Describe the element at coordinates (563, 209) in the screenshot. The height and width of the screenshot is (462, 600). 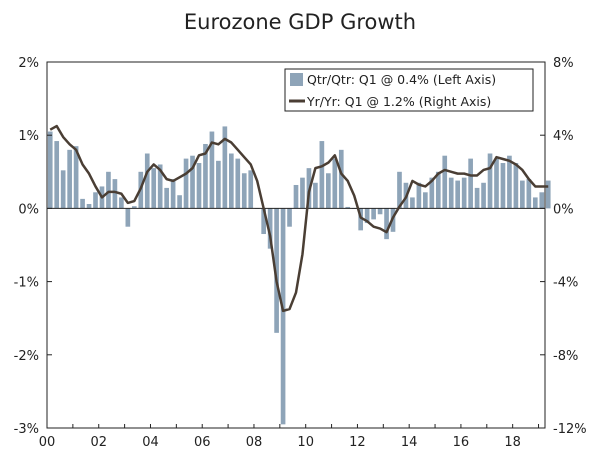
I see `right-tick-label: 0%` at that location.